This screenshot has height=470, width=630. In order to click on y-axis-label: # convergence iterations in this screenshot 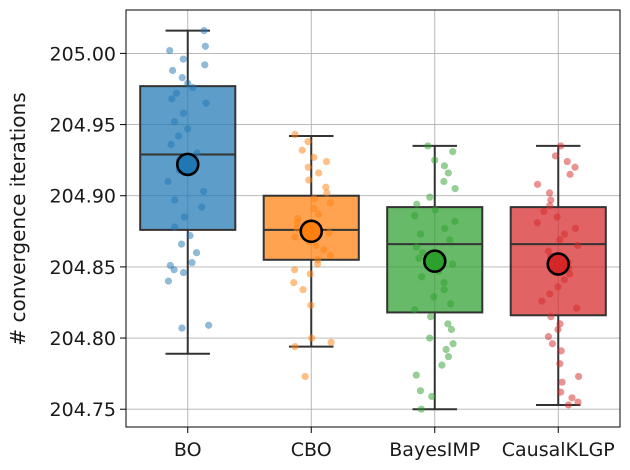, I will do `click(18, 218)`.